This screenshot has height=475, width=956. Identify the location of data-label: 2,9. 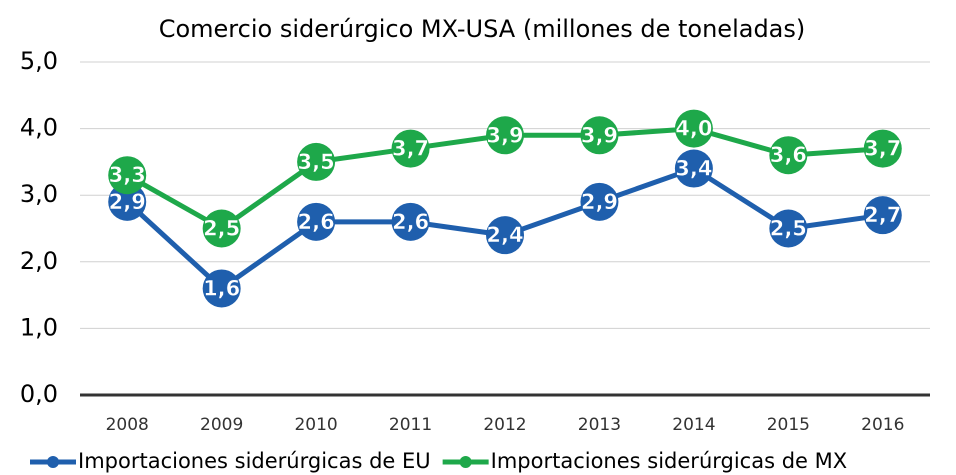
(599, 202).